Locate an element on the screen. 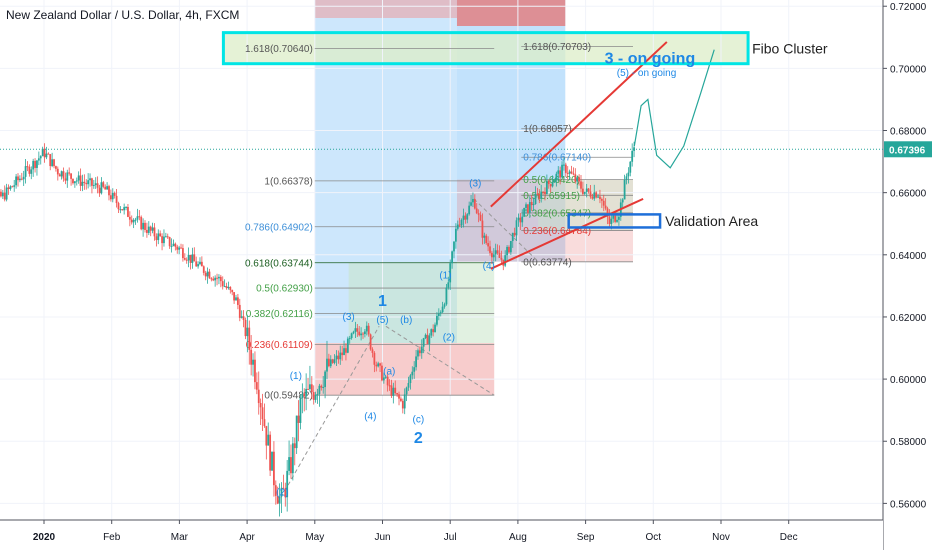  price-axis-bg is located at coordinates (907, 275).